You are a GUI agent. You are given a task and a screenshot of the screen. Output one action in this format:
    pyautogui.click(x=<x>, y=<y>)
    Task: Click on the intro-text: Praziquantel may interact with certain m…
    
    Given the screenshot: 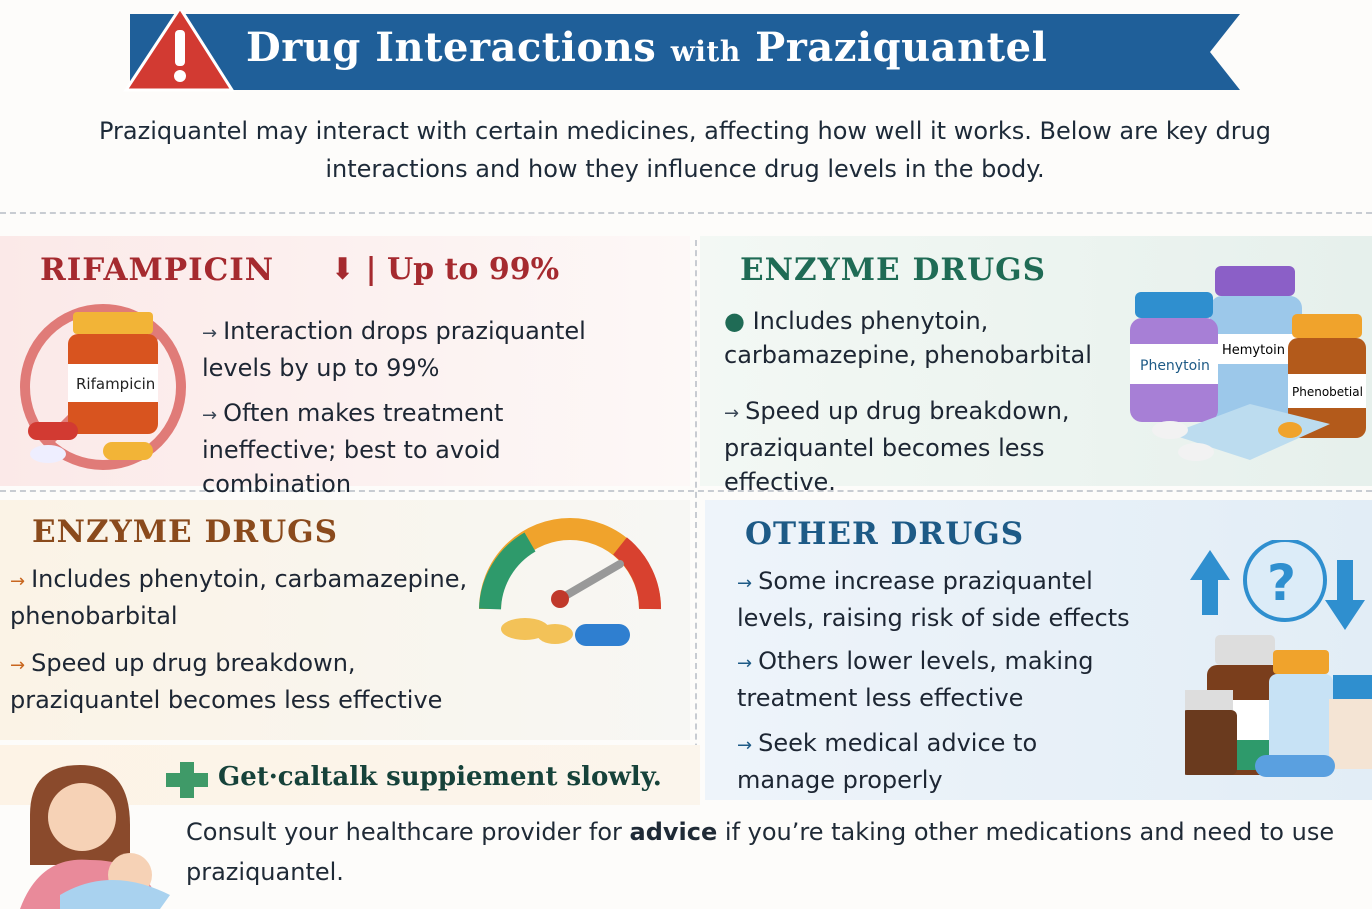 What is the action you would take?
    pyautogui.click(x=685, y=150)
    